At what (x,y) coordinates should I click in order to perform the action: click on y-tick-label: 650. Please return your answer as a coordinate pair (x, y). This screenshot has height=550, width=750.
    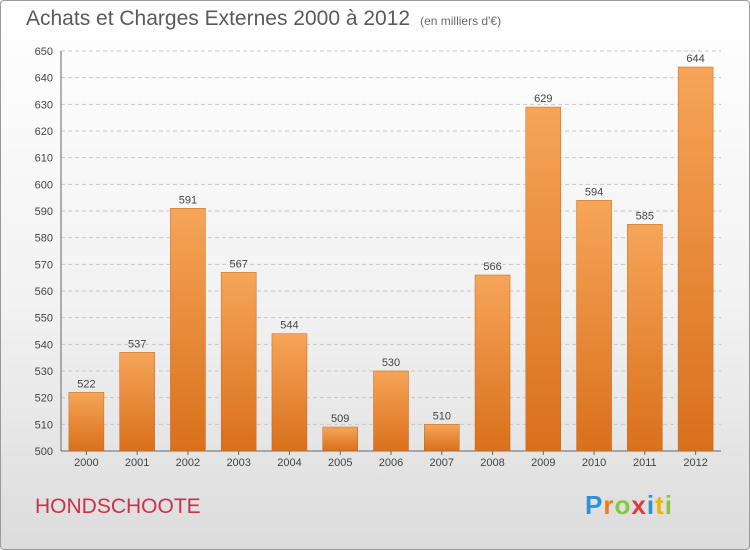
    Looking at the image, I should click on (44, 52).